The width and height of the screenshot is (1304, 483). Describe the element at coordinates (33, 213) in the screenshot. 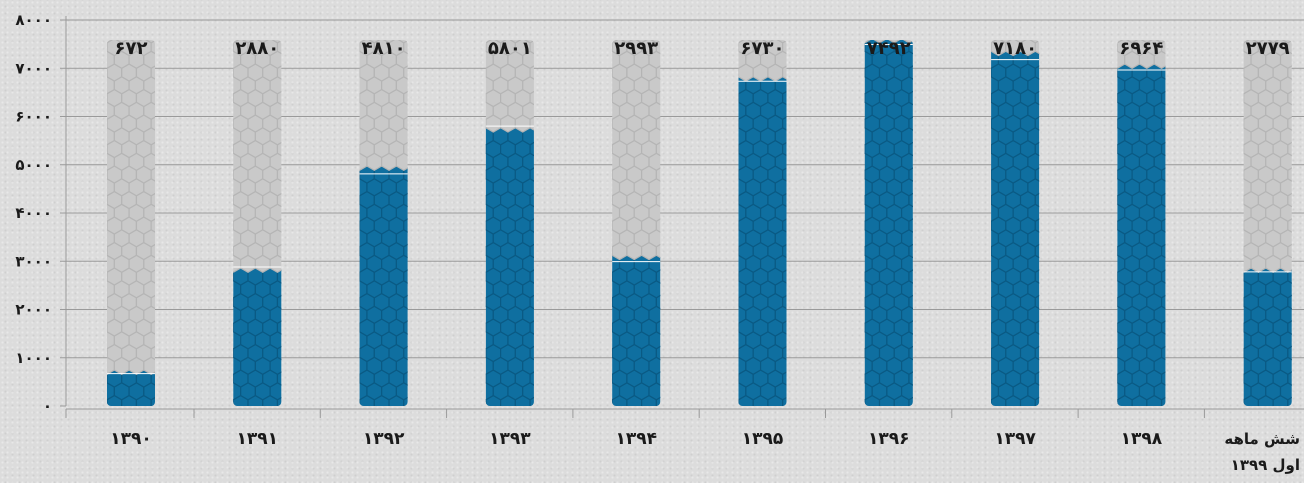

I see `y-tick-label: ۴۰۰۰` at that location.